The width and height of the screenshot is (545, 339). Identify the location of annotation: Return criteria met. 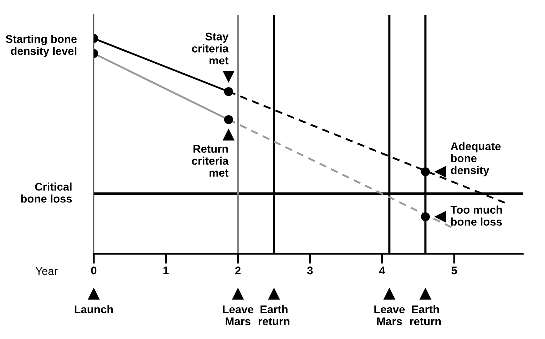
(210, 161).